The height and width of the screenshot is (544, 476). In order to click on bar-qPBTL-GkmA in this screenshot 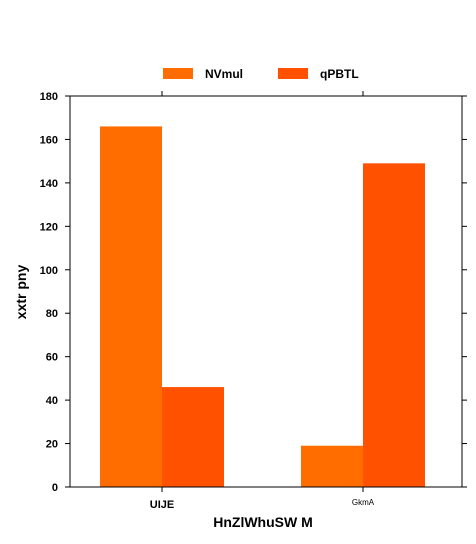, I will do `click(394, 325)`.